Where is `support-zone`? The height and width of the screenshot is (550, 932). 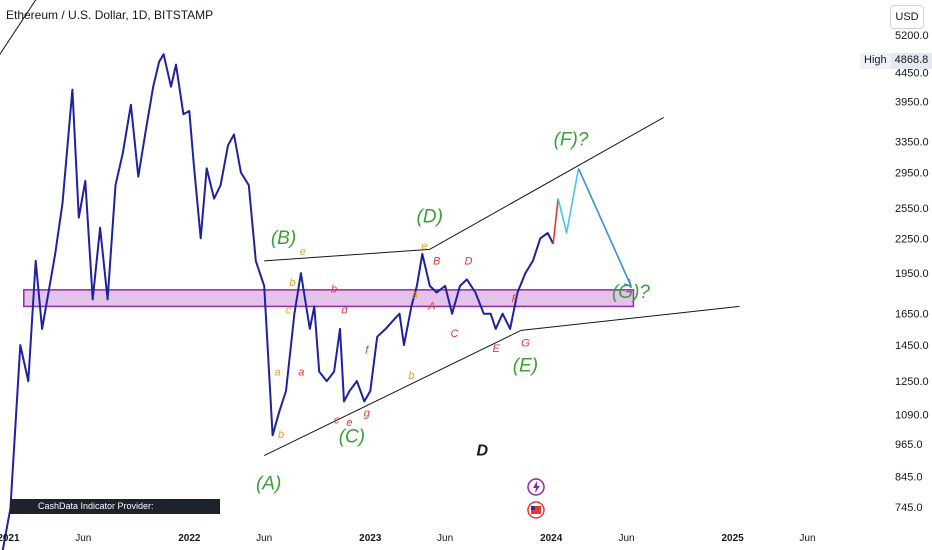 support-zone is located at coordinates (329, 298).